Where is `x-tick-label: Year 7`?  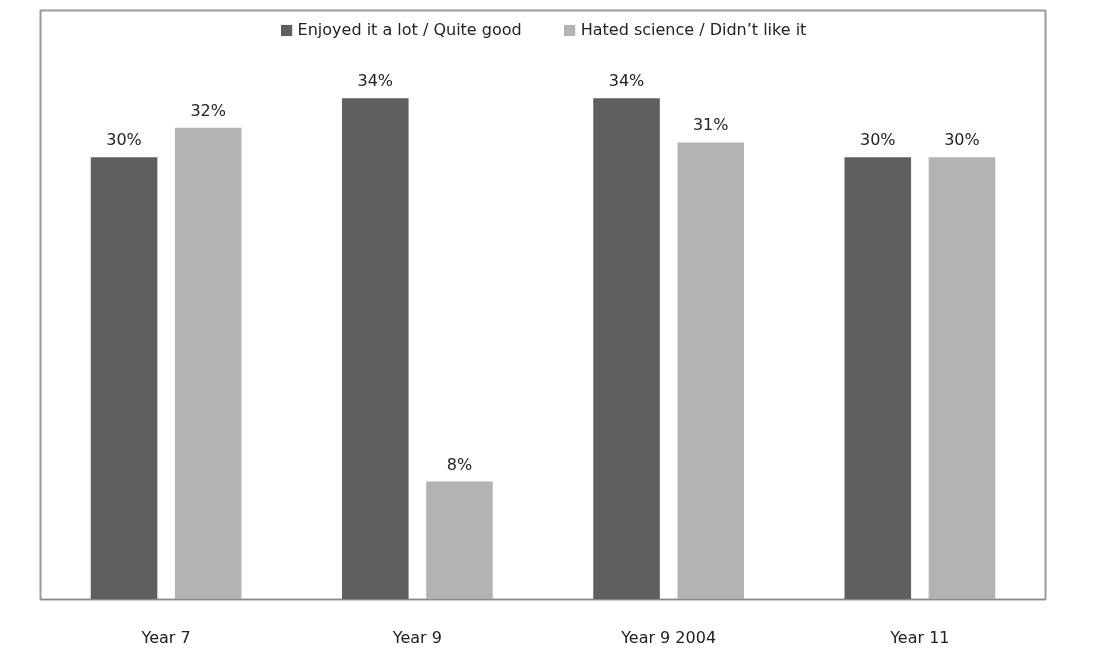
x-tick-label: Year 7 is located at coordinates (165, 637).